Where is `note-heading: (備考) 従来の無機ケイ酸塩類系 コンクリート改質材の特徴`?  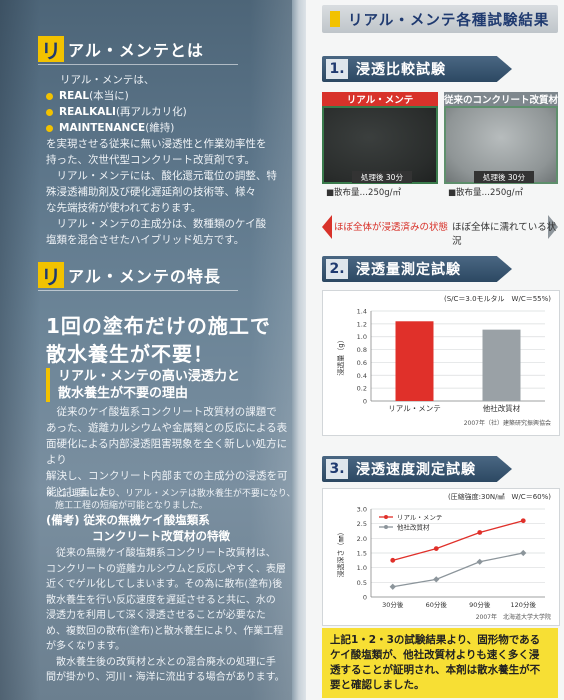 note-heading: (備考) 従来の無機ケイ酸塩類系 コンクリート改質材の特徴 is located at coordinates (138, 528).